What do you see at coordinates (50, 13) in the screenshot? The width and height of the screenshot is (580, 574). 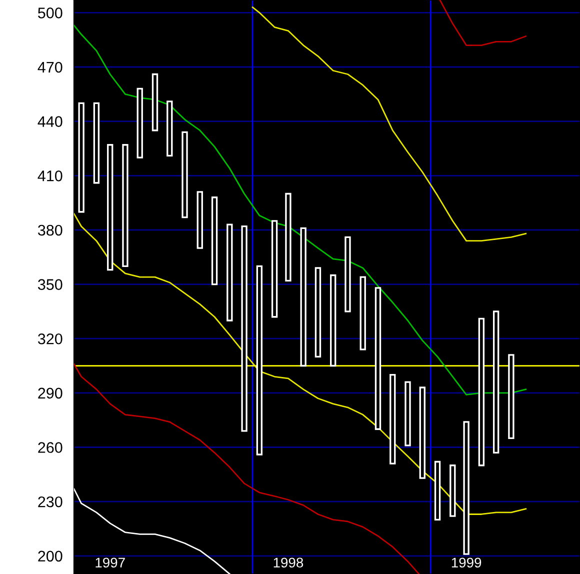 I see `y-tick-label: 500` at bounding box center [50, 13].